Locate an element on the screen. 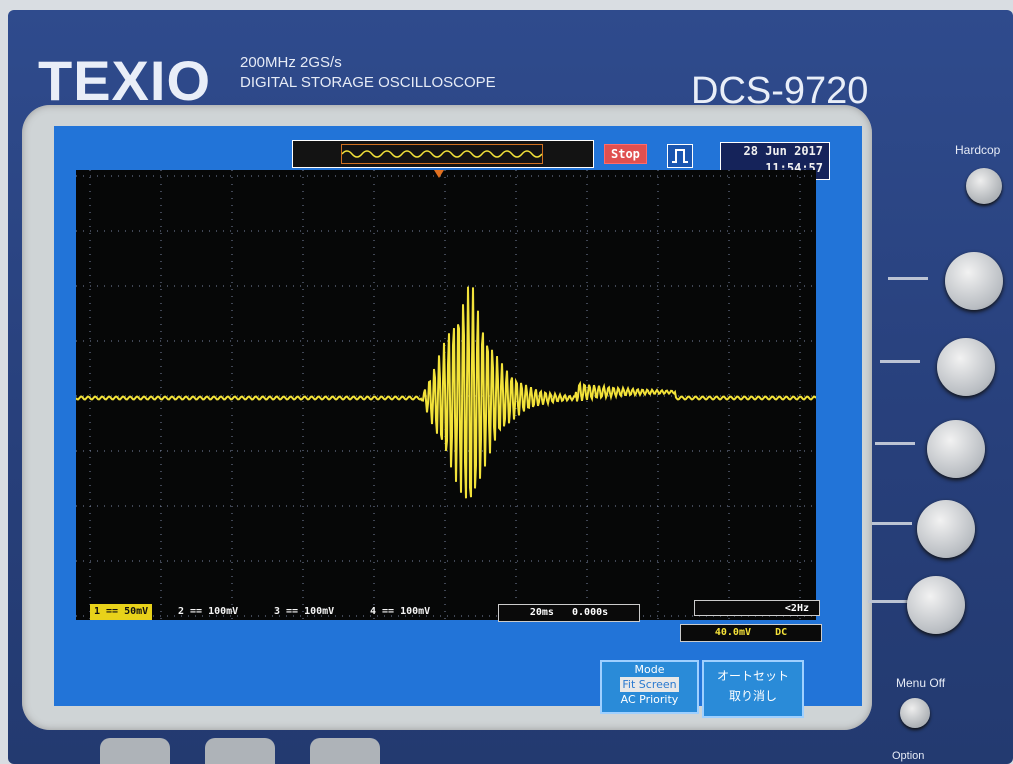 Image resolution: width=1013 pixels, height=764 pixels. memory-waveform-icon is located at coordinates (442, 154).